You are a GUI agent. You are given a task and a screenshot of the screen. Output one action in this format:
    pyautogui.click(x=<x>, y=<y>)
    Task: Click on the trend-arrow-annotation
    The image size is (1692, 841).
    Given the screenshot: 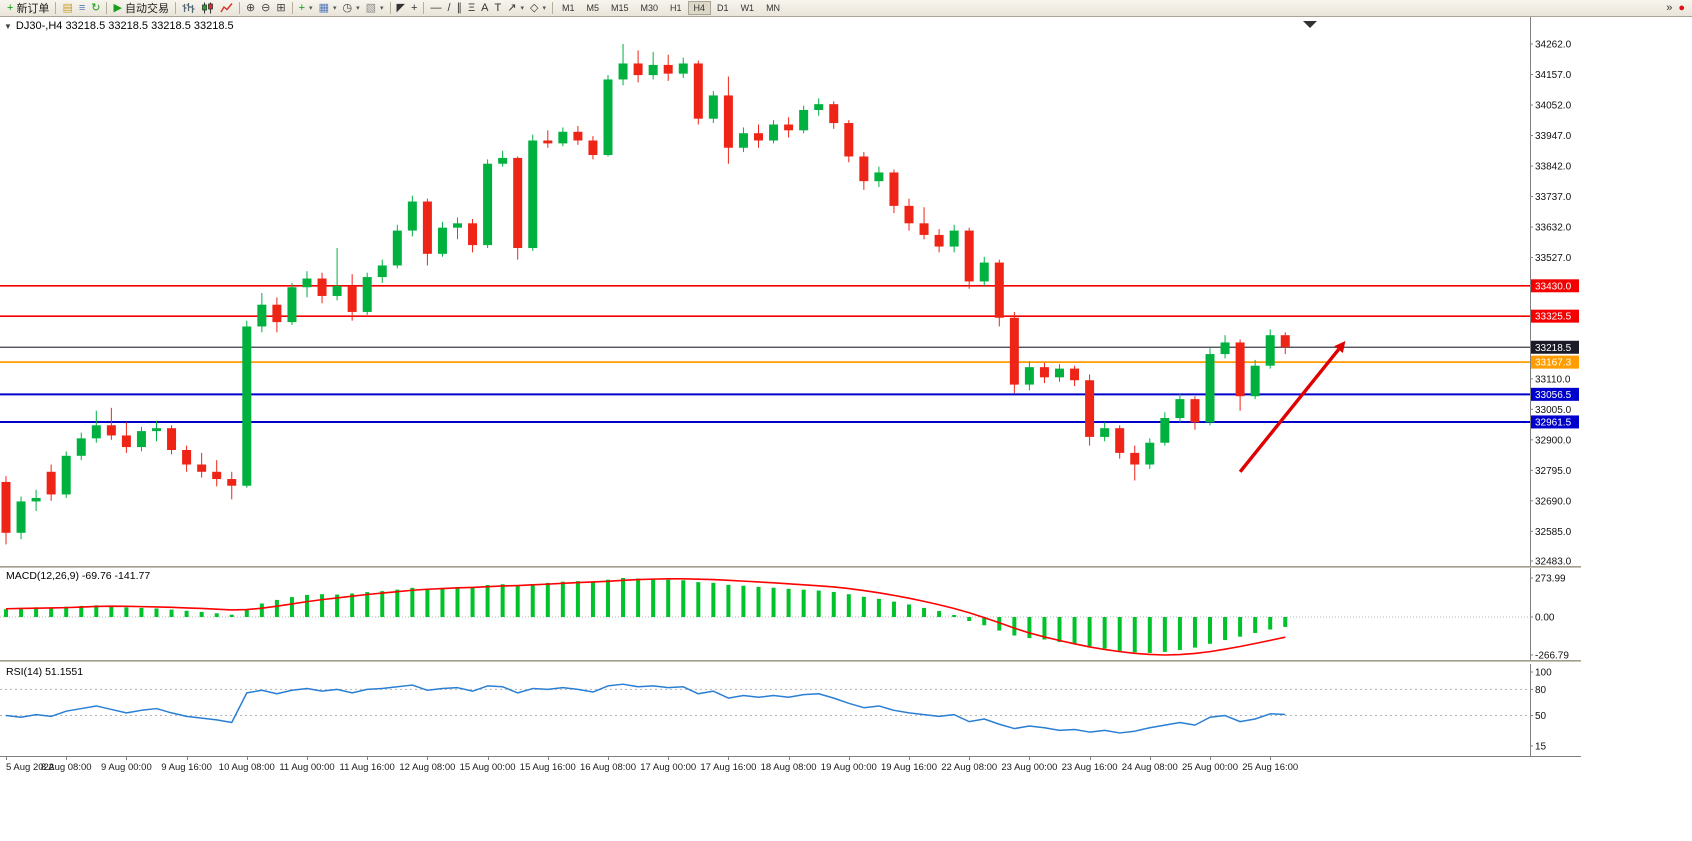 What is the action you would take?
    pyautogui.click(x=1292, y=407)
    